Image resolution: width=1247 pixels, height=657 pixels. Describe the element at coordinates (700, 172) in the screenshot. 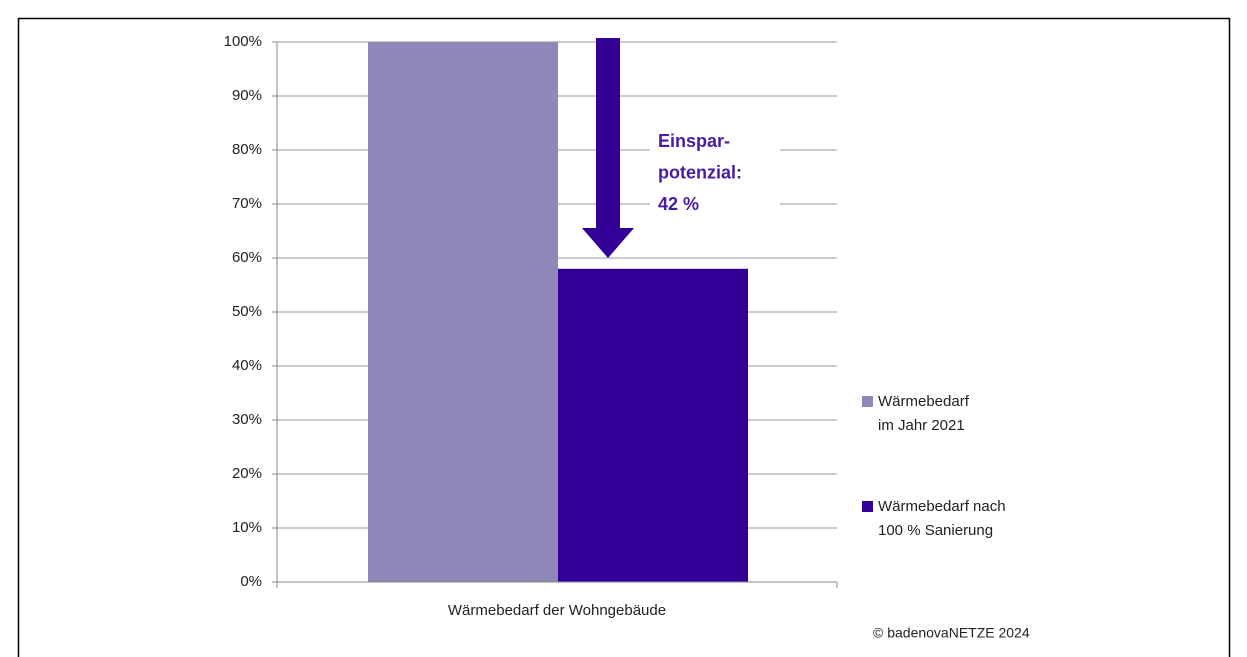

I see `annotation: potenzial:` at that location.